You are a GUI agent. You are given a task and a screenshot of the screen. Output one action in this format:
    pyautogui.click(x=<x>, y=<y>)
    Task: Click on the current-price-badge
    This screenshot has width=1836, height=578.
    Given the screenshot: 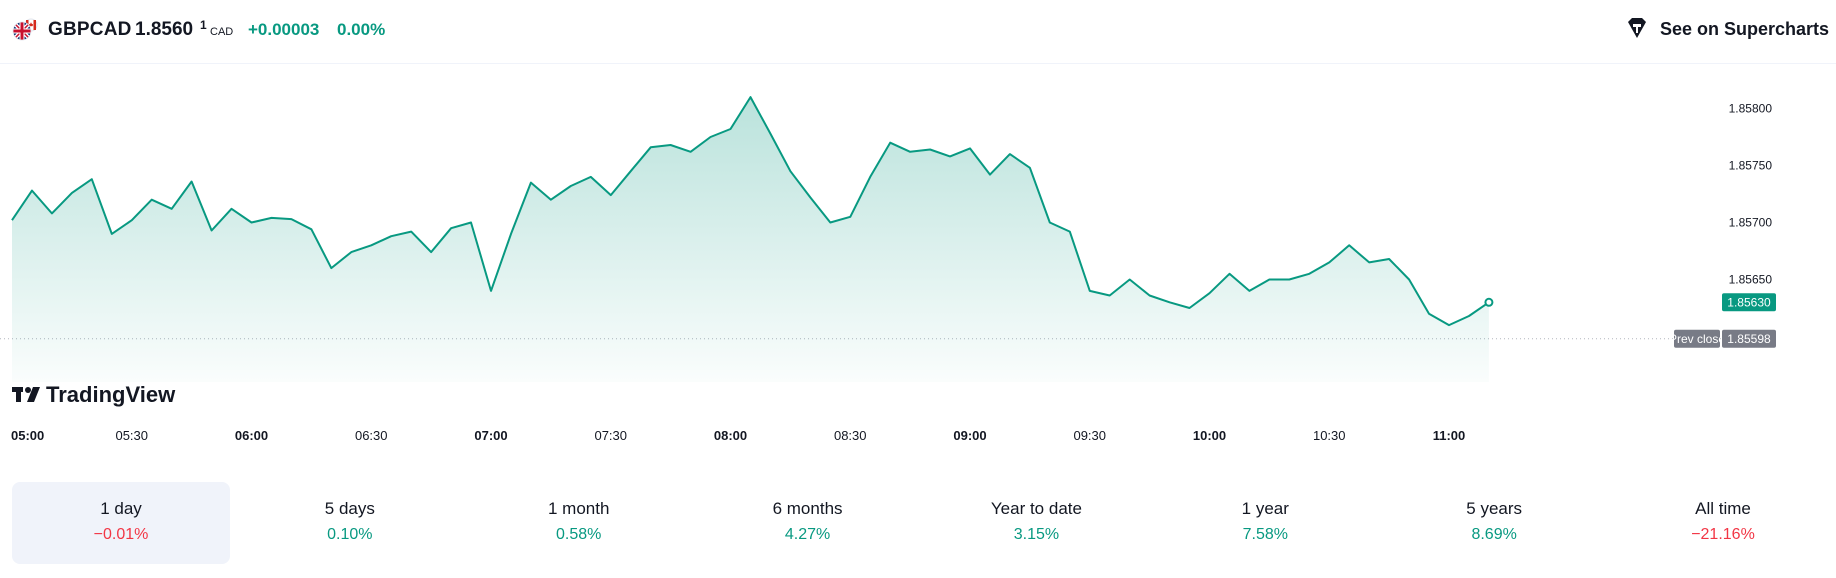 What is the action you would take?
    pyautogui.click(x=1749, y=302)
    